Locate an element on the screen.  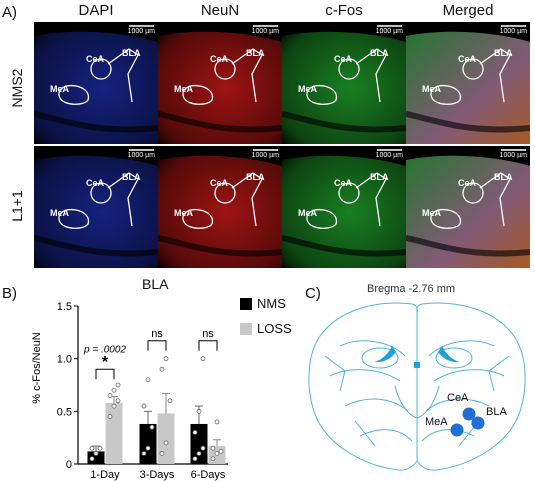
legend-label-nms: NMS is located at coordinates (271, 303).